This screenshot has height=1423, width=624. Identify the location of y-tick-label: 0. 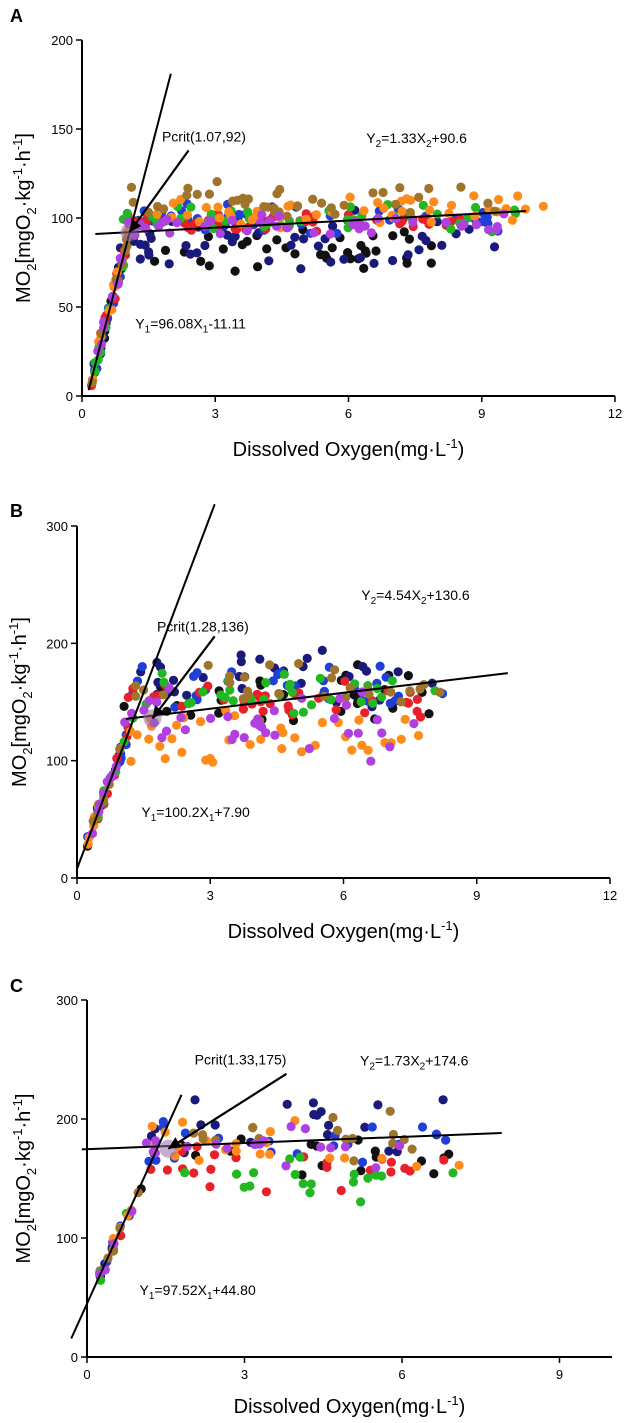
(69, 396).